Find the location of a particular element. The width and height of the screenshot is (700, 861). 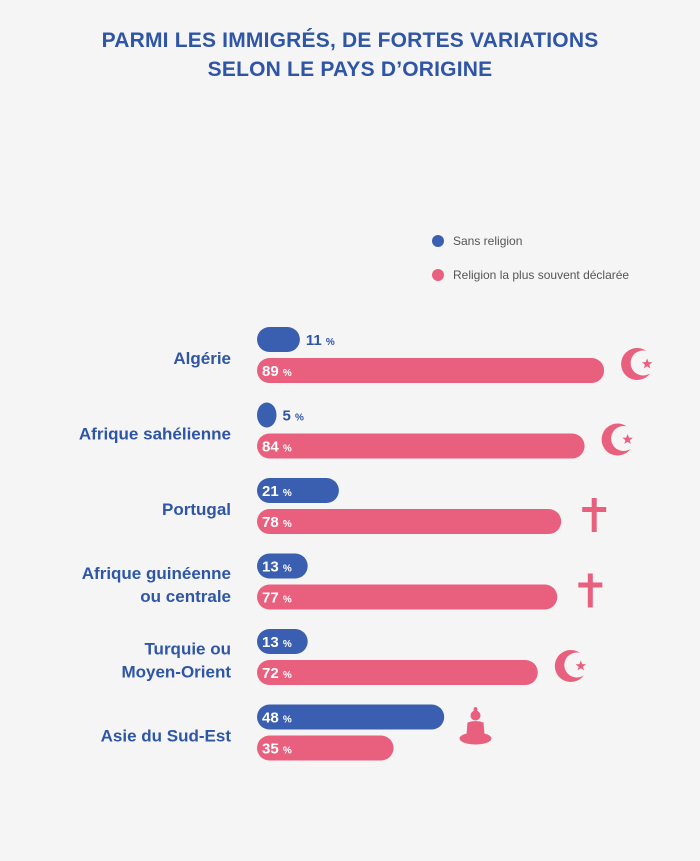

country-label: Moyen-Orient is located at coordinates (176, 672).